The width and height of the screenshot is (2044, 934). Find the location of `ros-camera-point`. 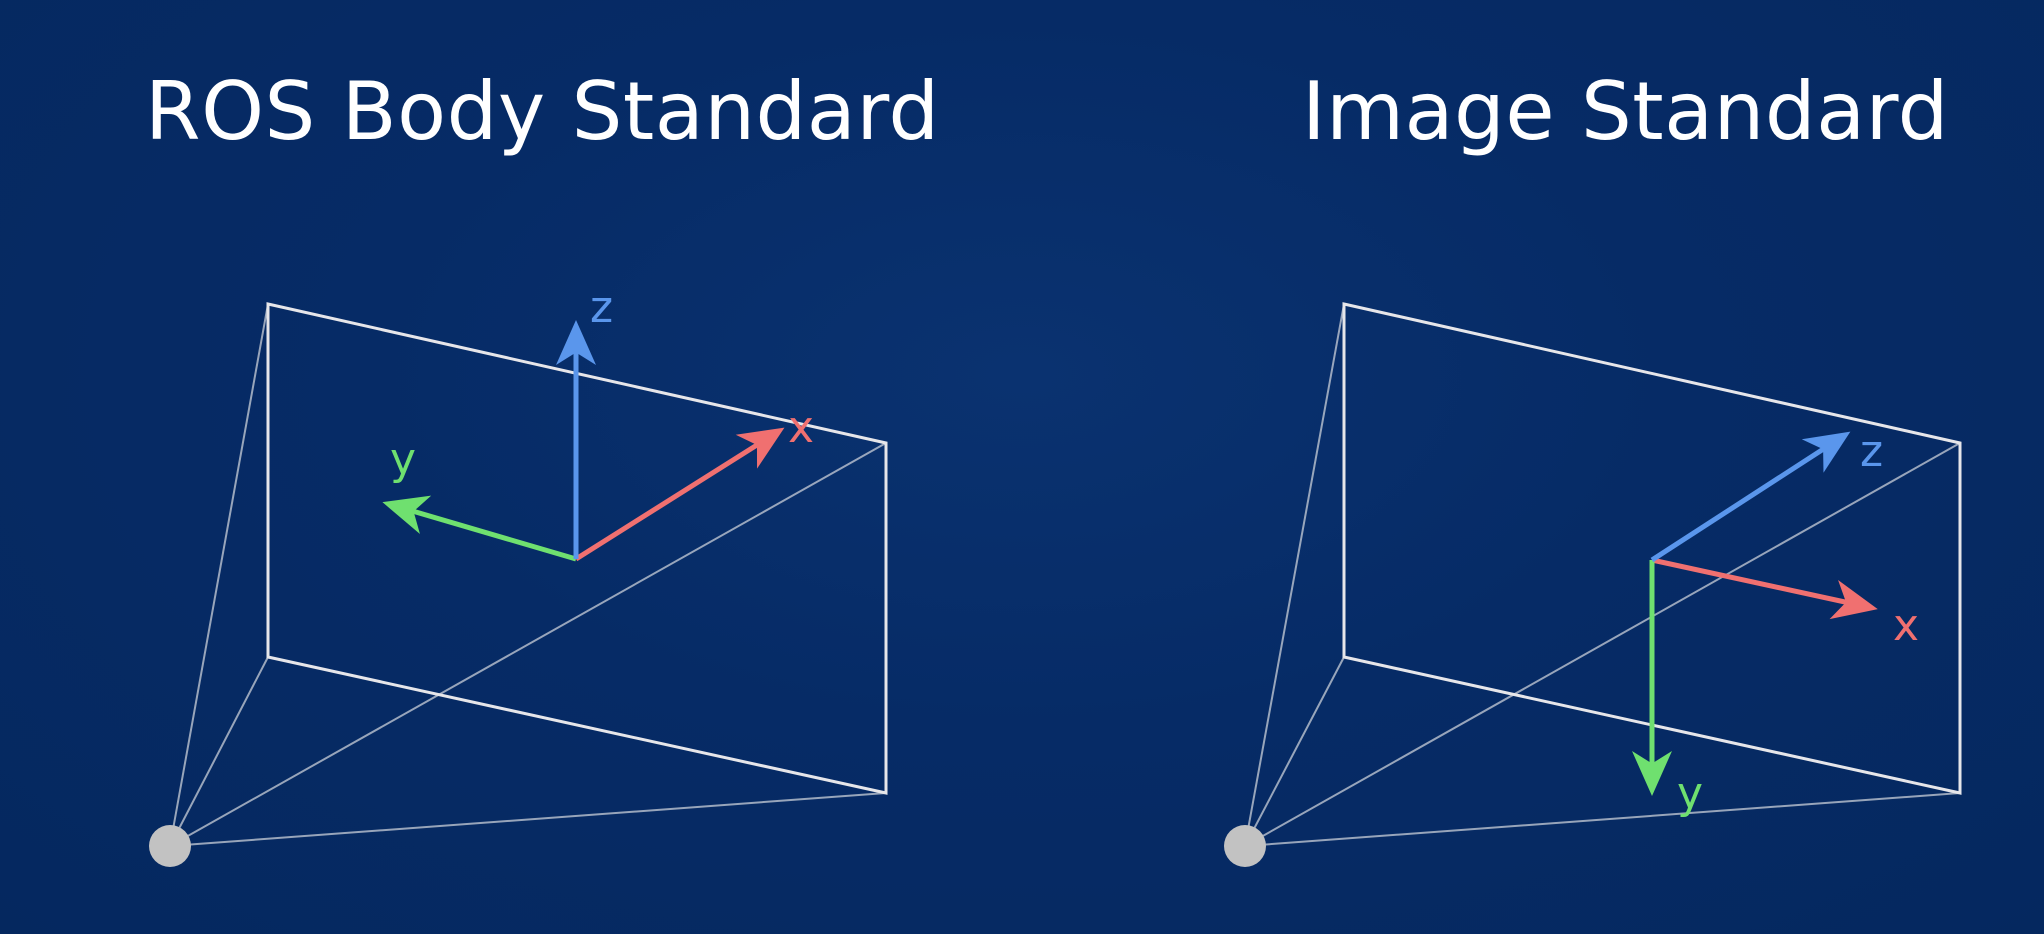

ros-camera-point is located at coordinates (170, 846).